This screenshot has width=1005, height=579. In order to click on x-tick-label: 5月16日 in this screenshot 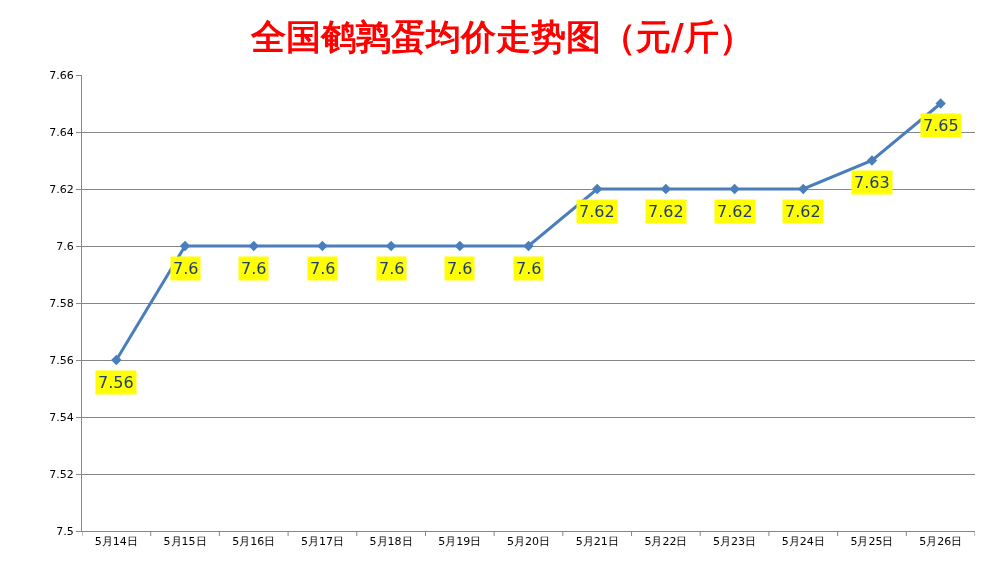, I will do `click(254, 542)`.